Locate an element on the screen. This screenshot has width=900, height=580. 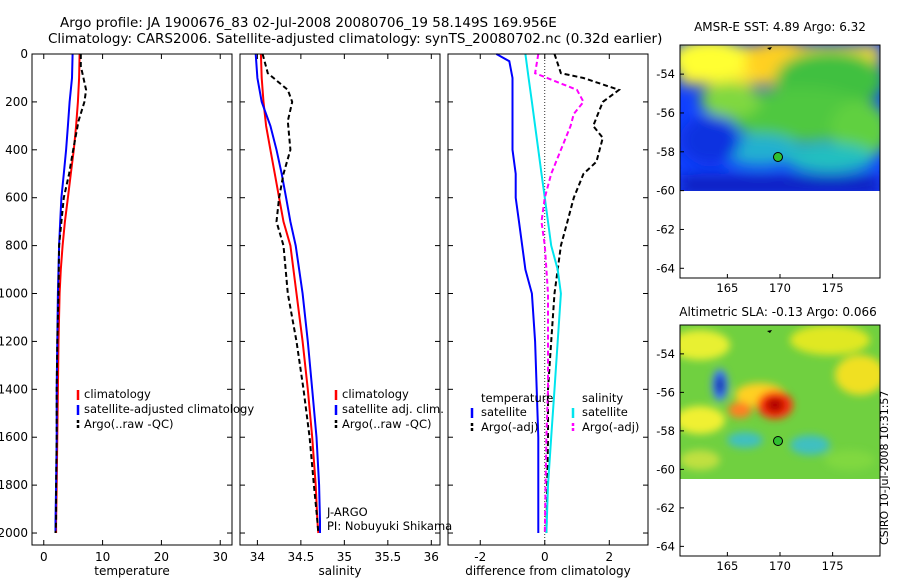
x-tick-label: 20 is located at coordinates (161, 557).